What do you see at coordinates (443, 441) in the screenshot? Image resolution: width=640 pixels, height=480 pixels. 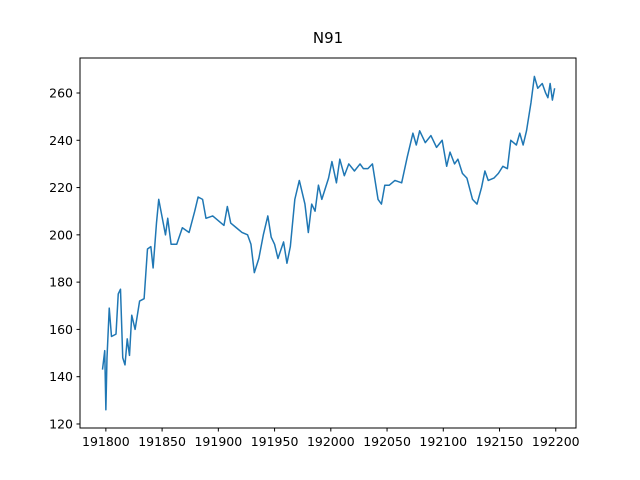 I see `x-tick-label: 192100` at bounding box center [443, 441].